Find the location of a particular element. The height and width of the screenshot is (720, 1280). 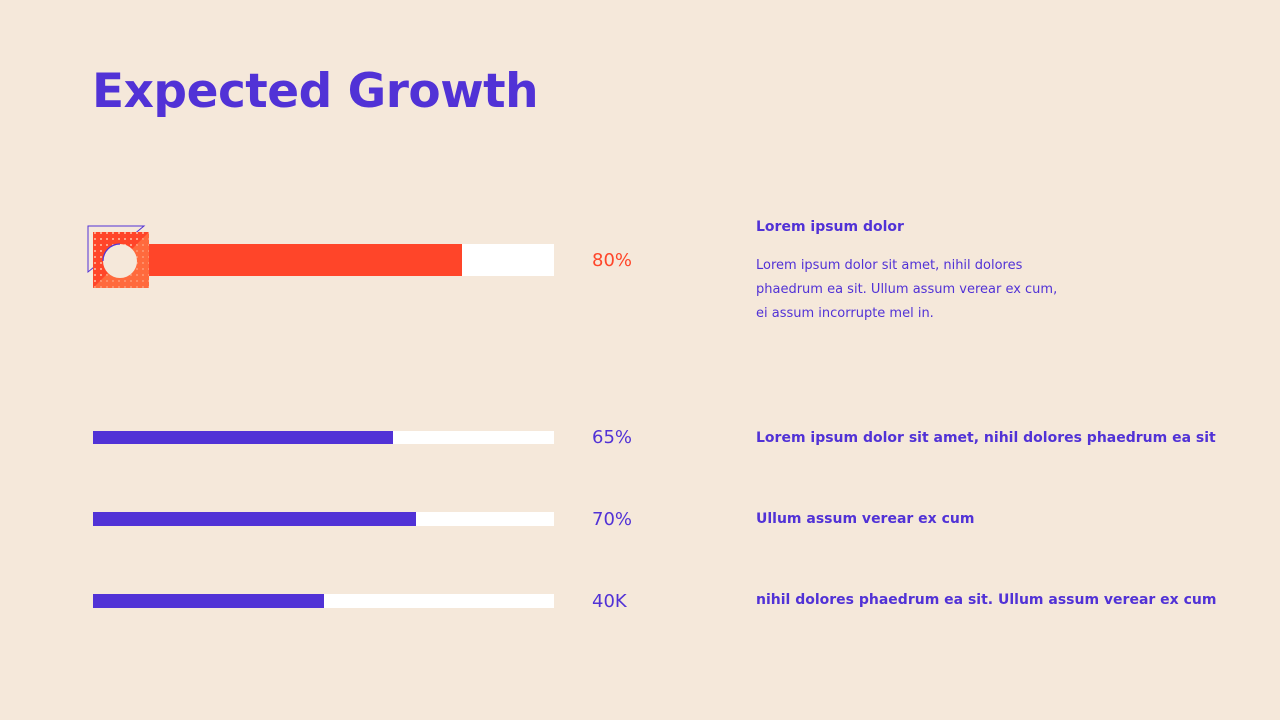

bar-value-label-4: 40K is located at coordinates (609, 601).